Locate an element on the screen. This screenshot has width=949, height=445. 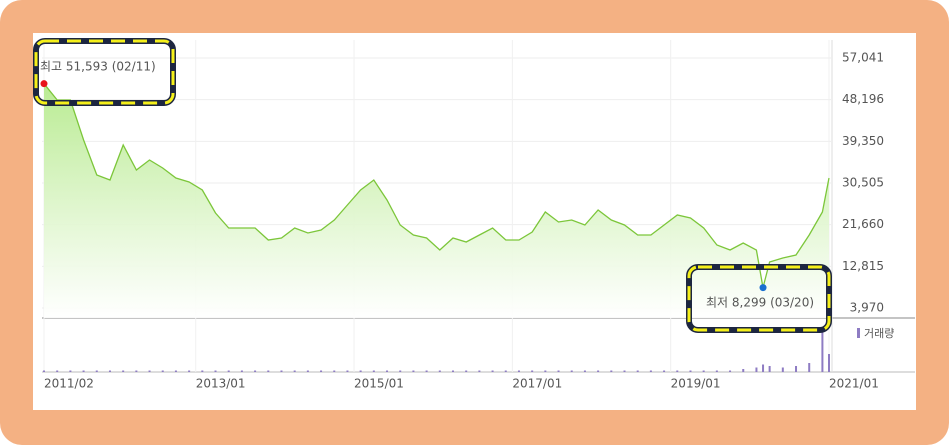
y-tick-label: 39,350 is located at coordinates (863, 141).